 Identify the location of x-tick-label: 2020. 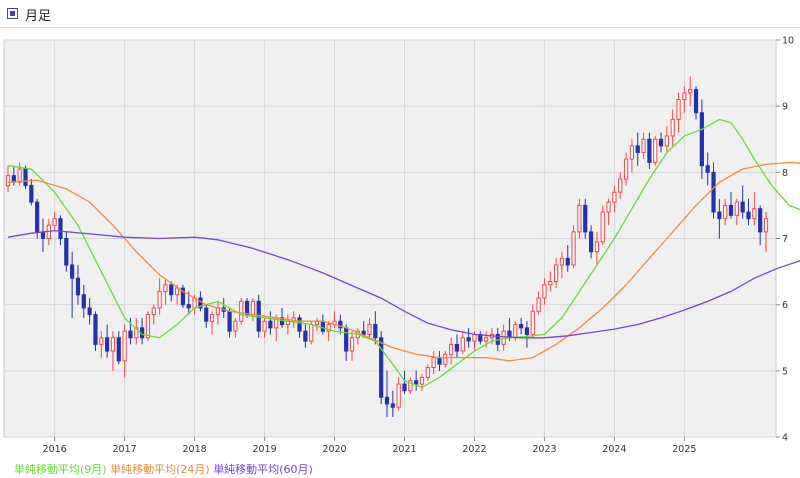
(334, 449).